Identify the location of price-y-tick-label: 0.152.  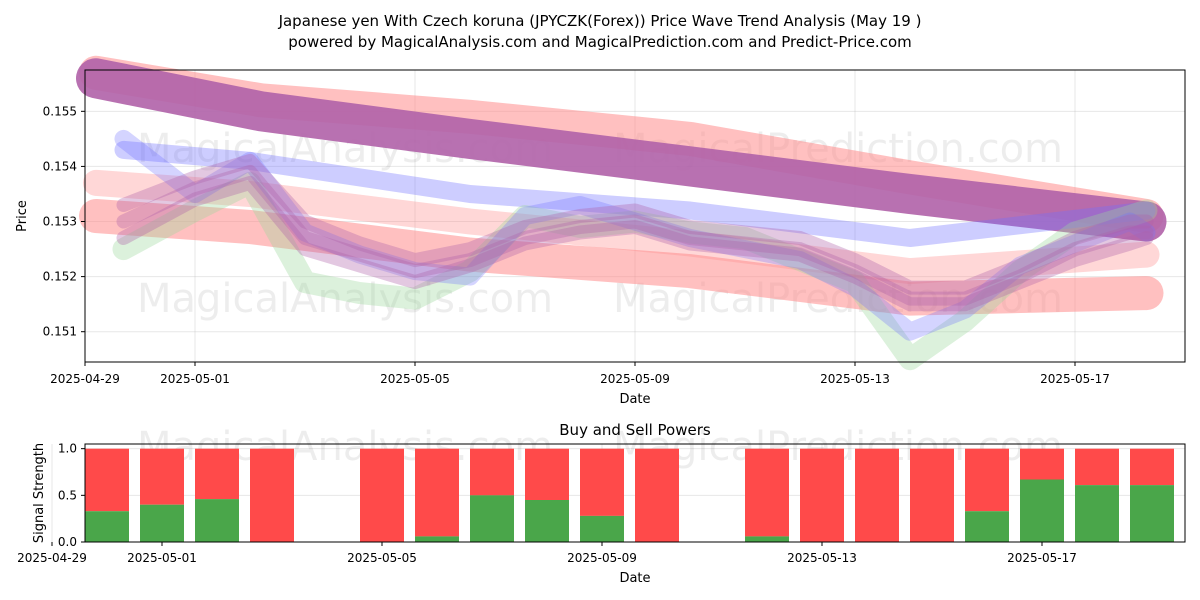
(60, 277).